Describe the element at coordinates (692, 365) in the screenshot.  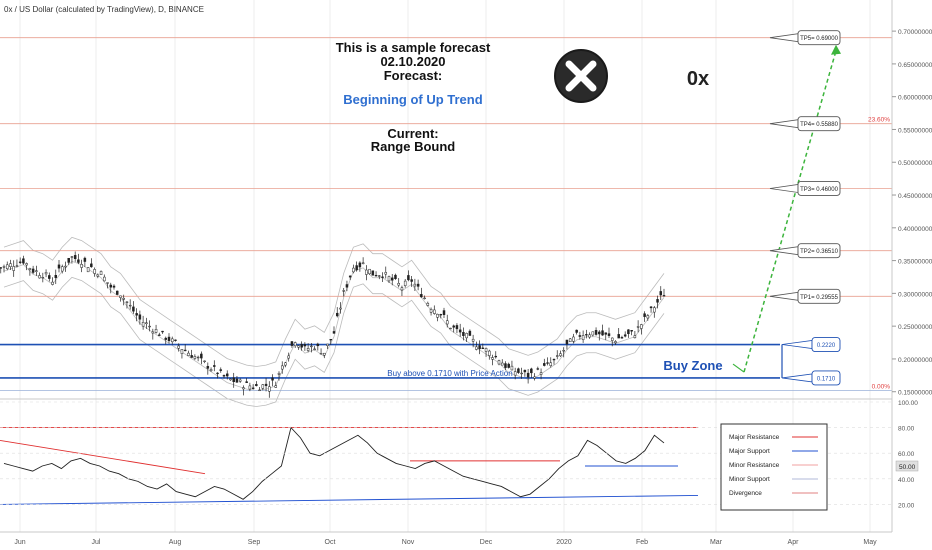
I see `buy-zone-label: Buy Zone` at that location.